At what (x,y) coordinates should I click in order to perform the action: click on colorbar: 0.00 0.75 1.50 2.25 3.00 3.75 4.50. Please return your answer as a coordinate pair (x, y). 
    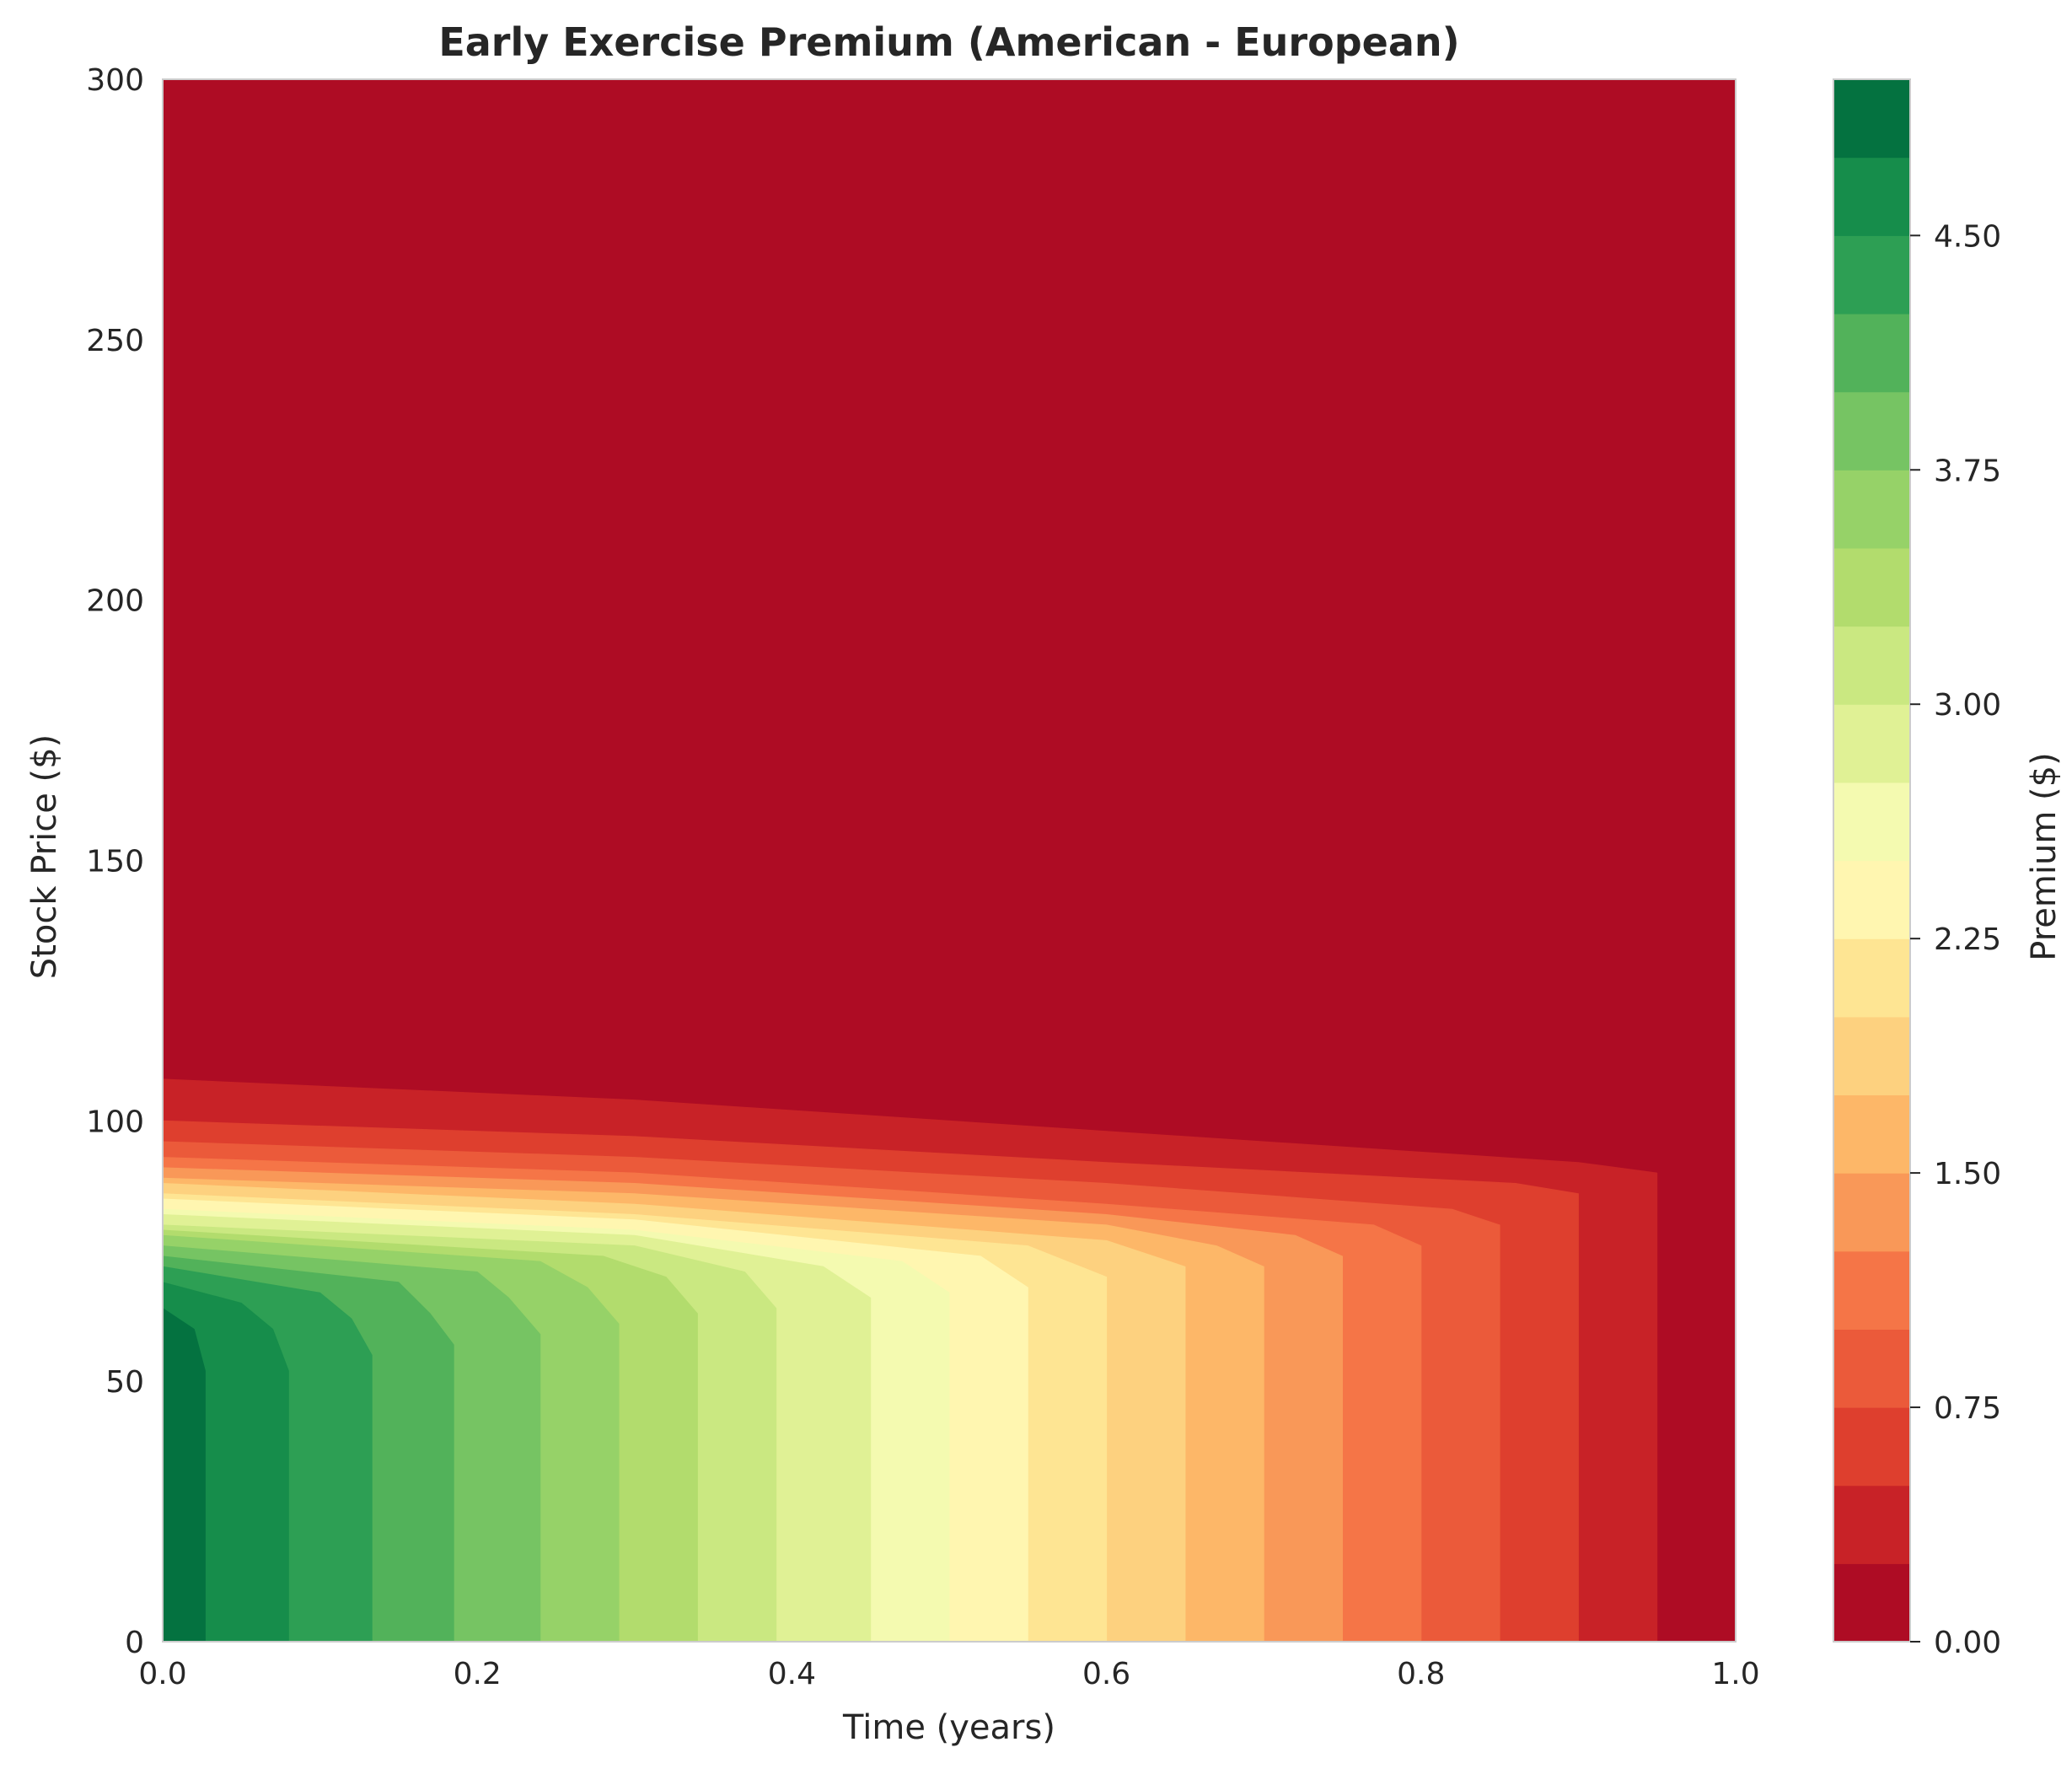
    Looking at the image, I should click on (1917, 869).